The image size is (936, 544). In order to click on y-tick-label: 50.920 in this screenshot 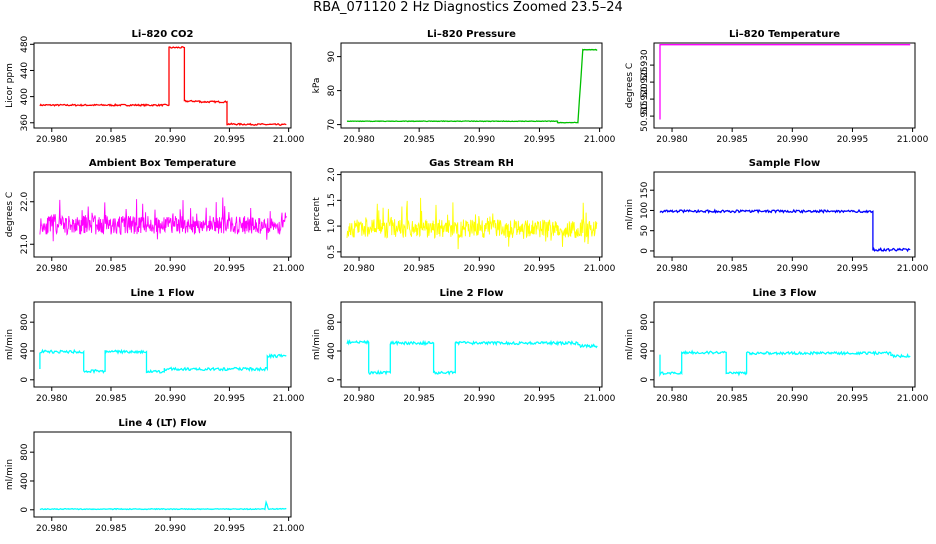, I will do `click(645, 99)`.